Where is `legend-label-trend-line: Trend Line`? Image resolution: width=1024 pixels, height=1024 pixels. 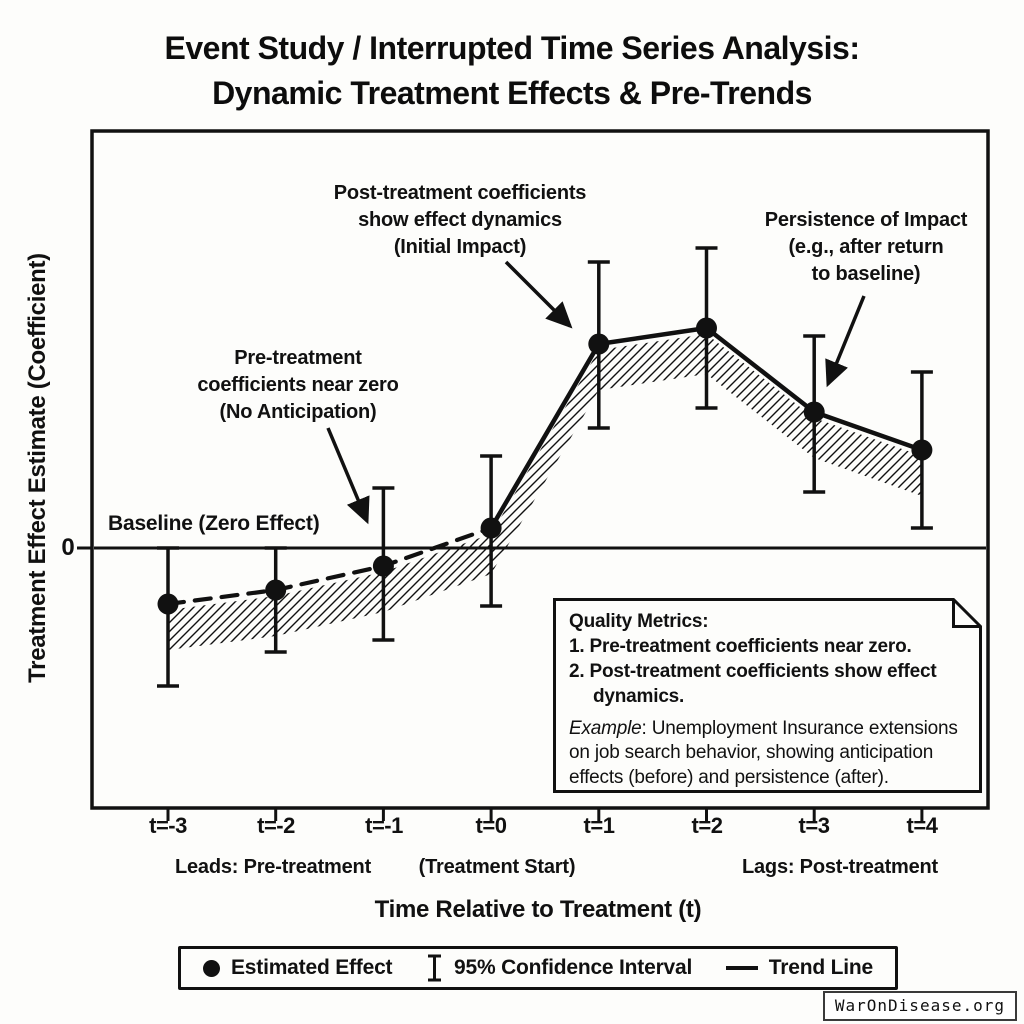 legend-label-trend-line: Trend Line is located at coordinates (820, 967).